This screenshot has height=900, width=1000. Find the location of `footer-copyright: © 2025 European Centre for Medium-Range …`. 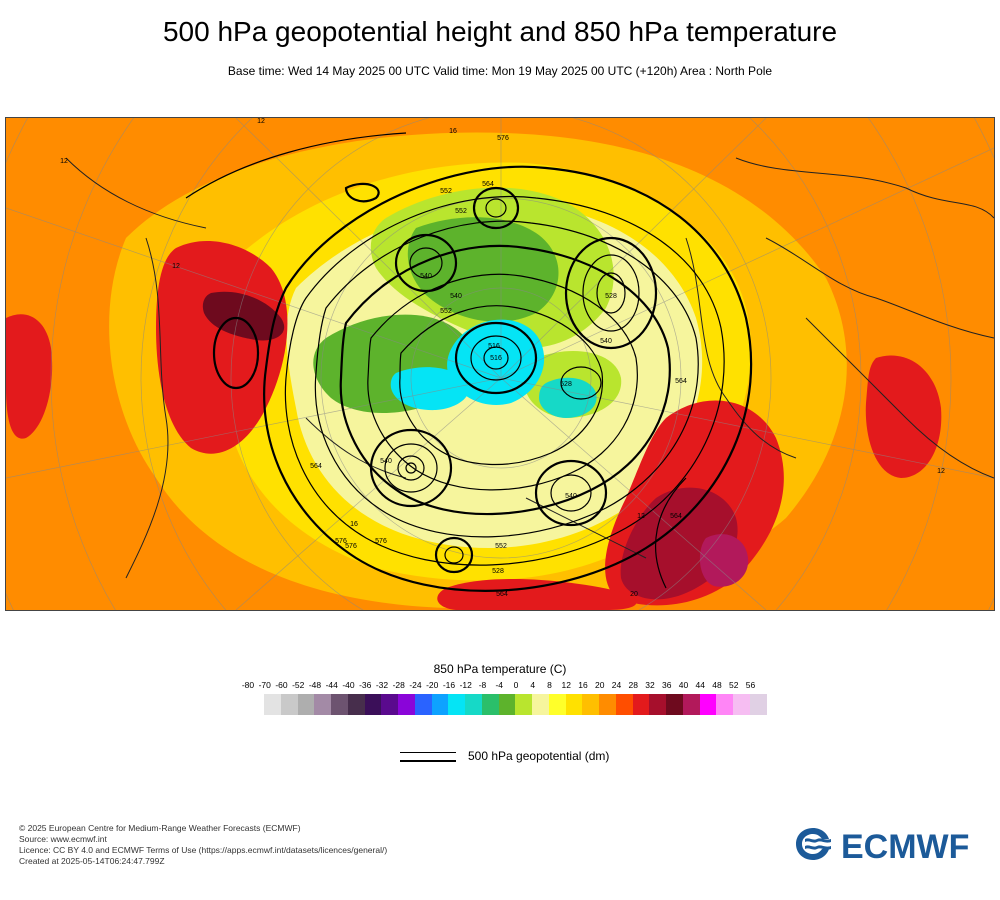

footer-copyright: © 2025 European Centre for Medium-Range … is located at coordinates (160, 828).